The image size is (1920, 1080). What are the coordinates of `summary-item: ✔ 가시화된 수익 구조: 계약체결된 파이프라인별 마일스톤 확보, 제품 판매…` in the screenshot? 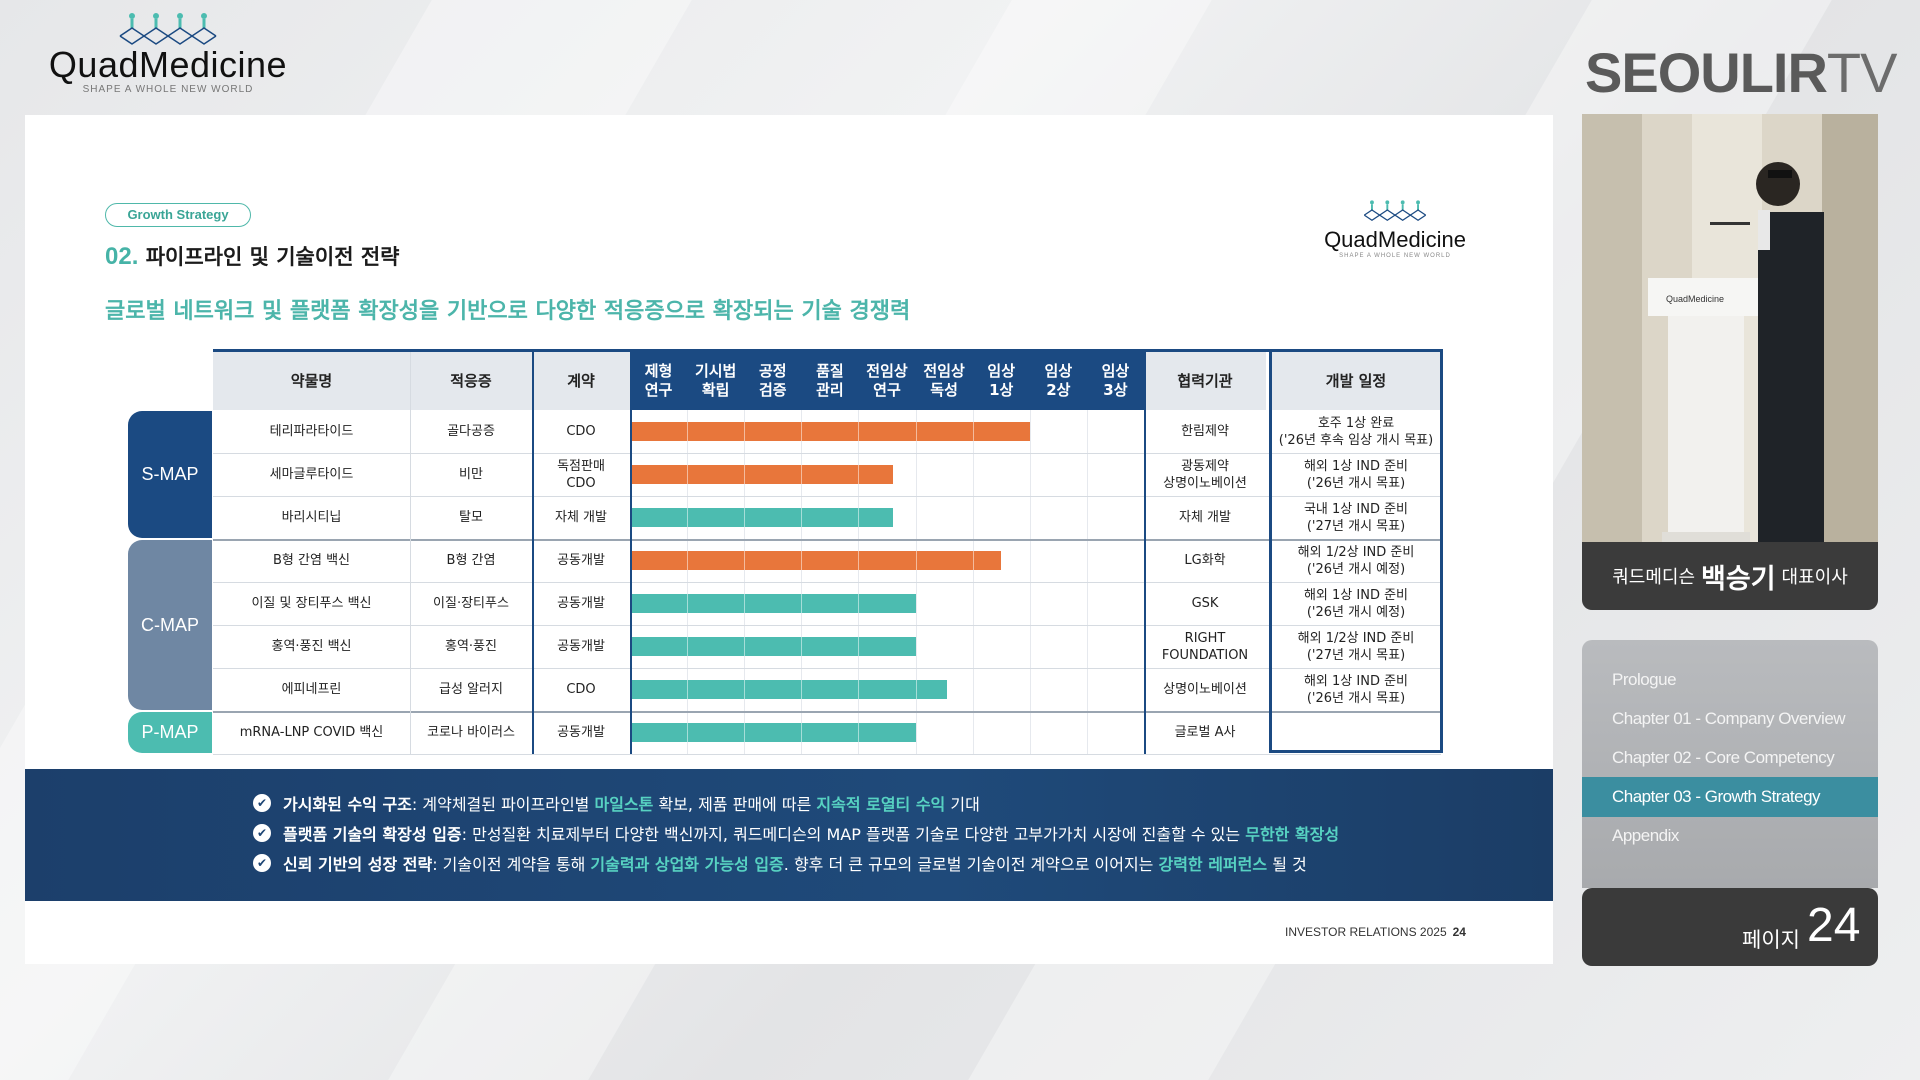 It's located at (616, 803).